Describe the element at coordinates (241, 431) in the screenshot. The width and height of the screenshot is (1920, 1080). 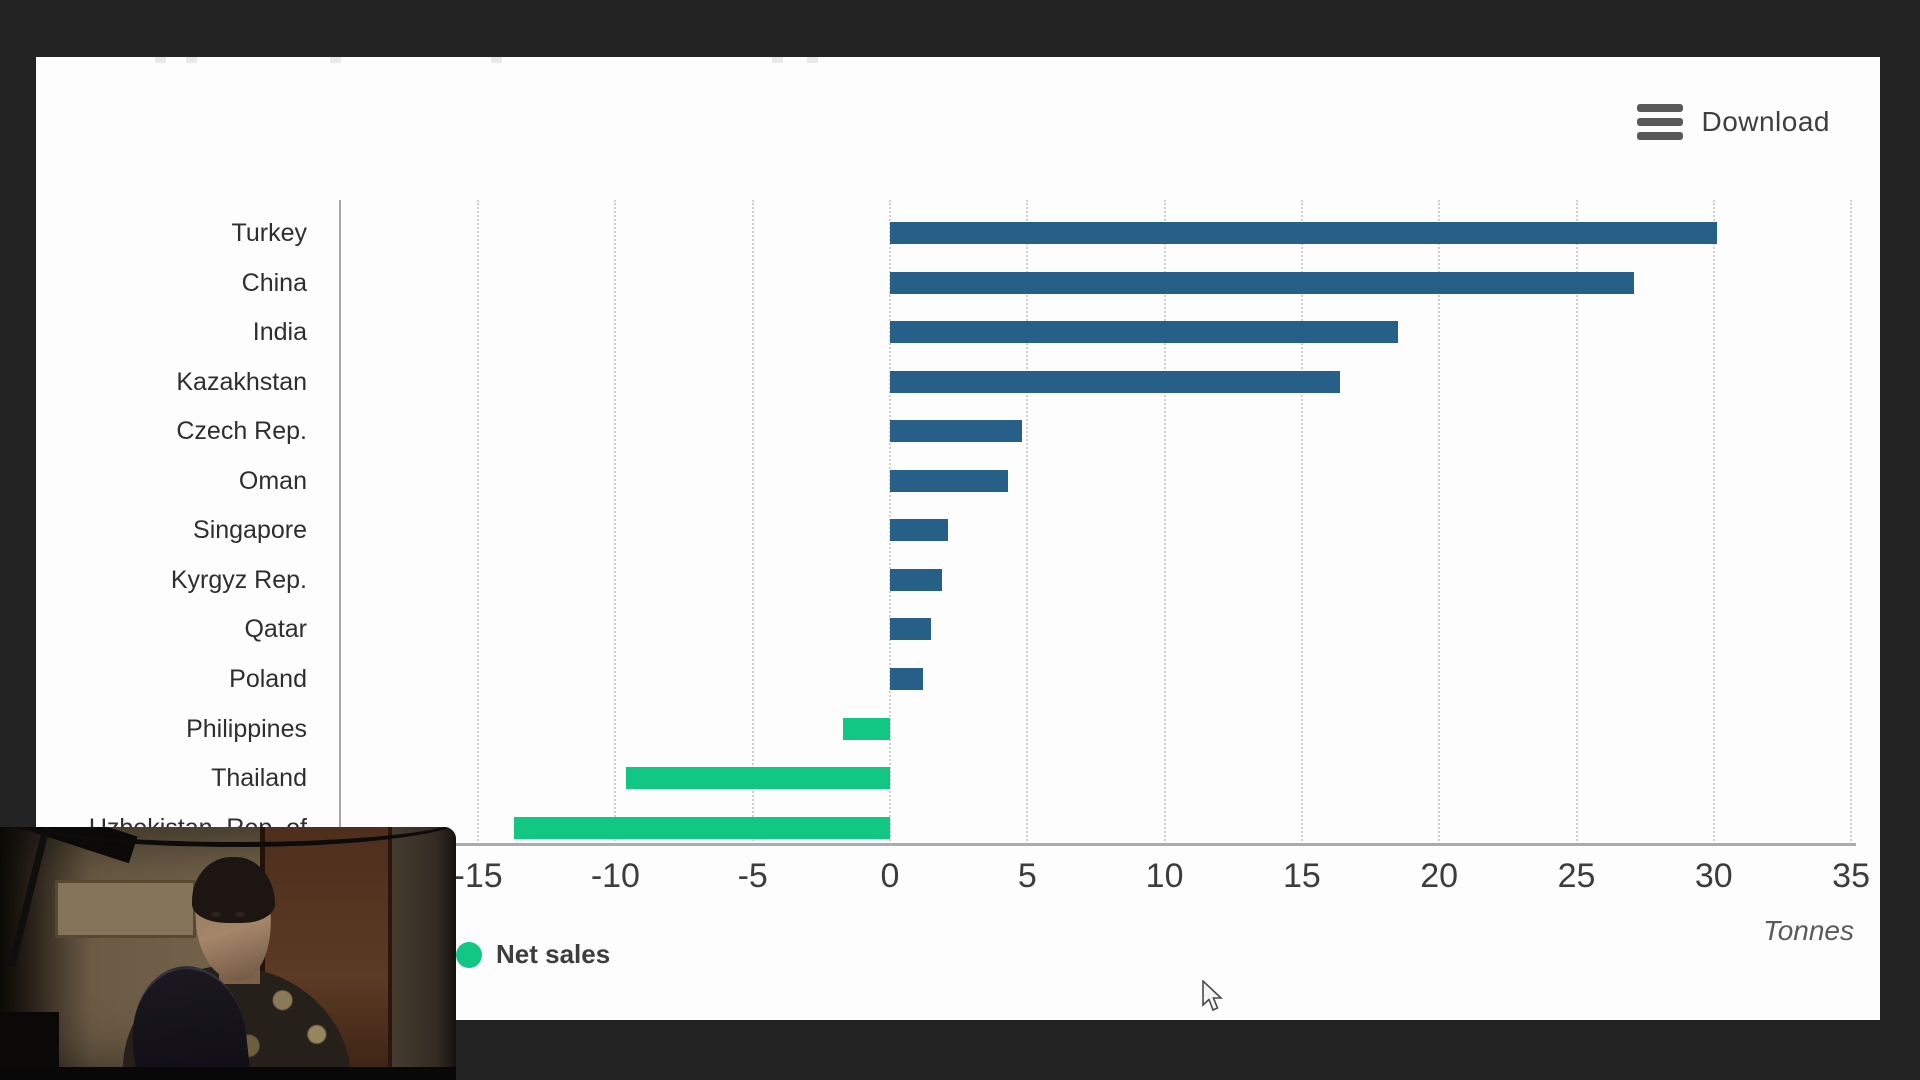
I see `category-label-czech-rep: Czech Rep.` at that location.